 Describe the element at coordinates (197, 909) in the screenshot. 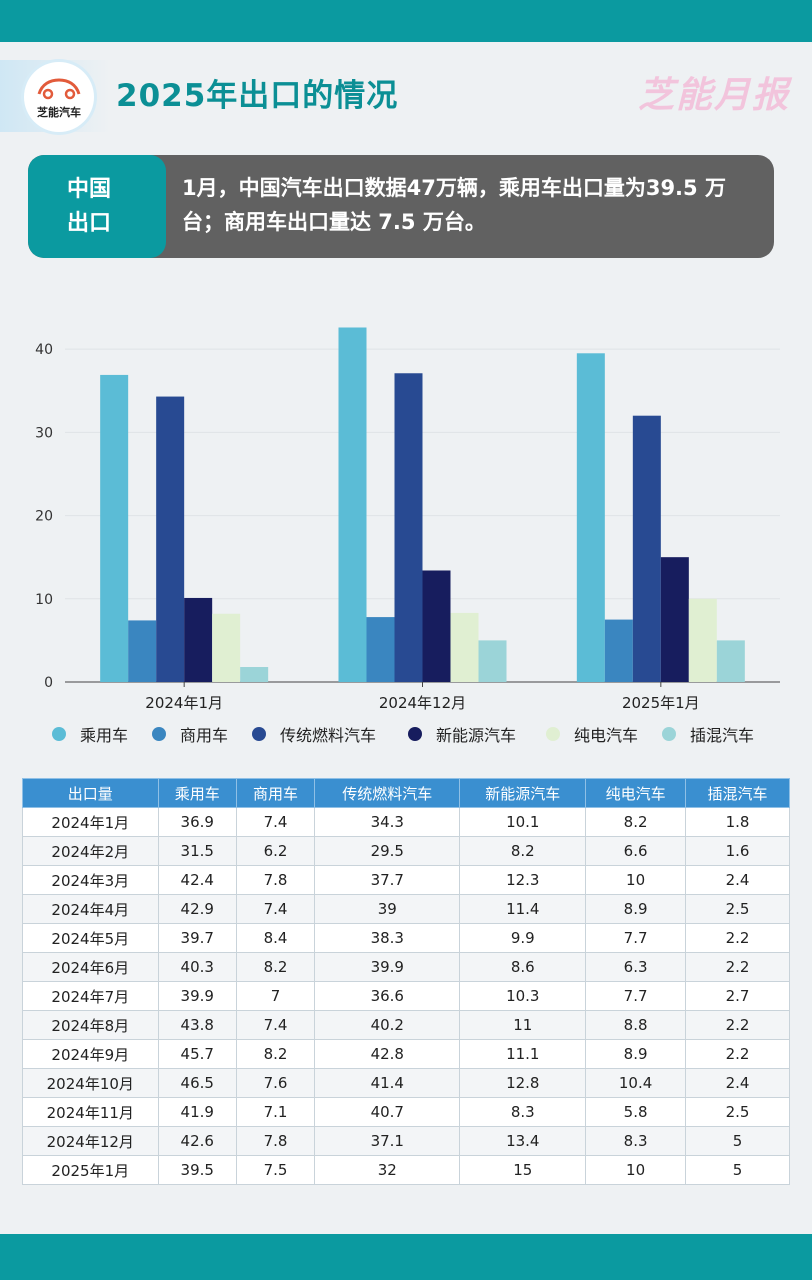

I see `table-cell: 42.9` at that location.